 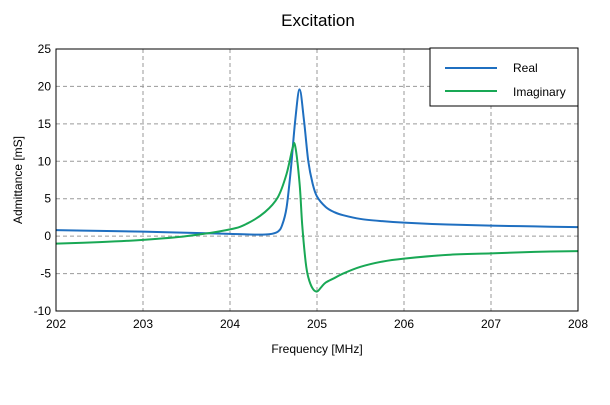 What do you see at coordinates (45, 274) in the screenshot?
I see `y-tick-label: -5` at bounding box center [45, 274].